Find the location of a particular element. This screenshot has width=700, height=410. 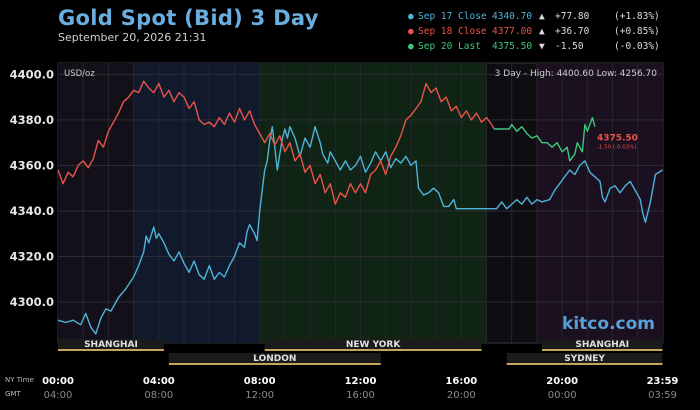

legend-value: 4375.50 is located at coordinates (512, 46).